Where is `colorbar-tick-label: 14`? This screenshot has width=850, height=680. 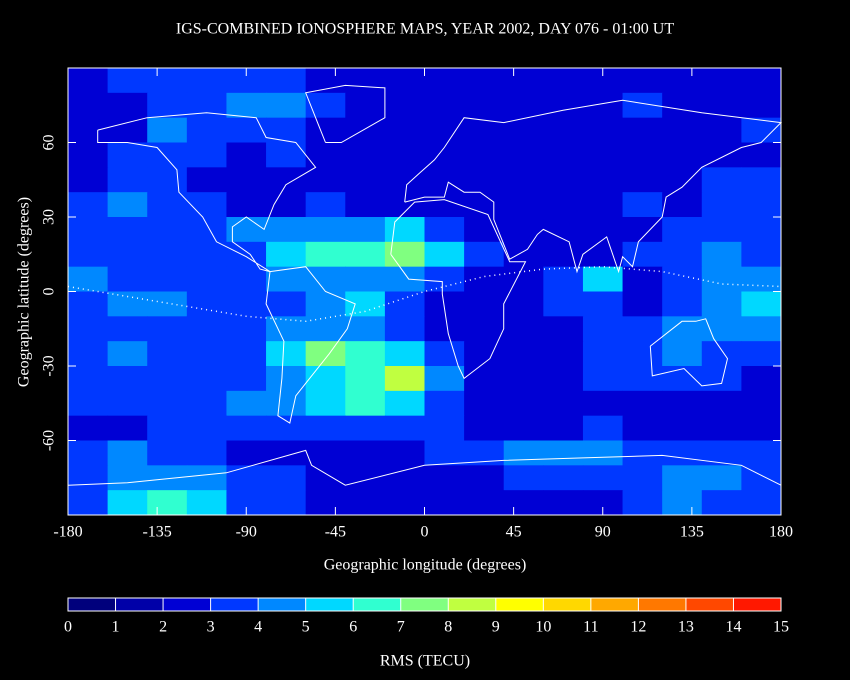
colorbar-tick-label: 14 is located at coordinates (733, 627).